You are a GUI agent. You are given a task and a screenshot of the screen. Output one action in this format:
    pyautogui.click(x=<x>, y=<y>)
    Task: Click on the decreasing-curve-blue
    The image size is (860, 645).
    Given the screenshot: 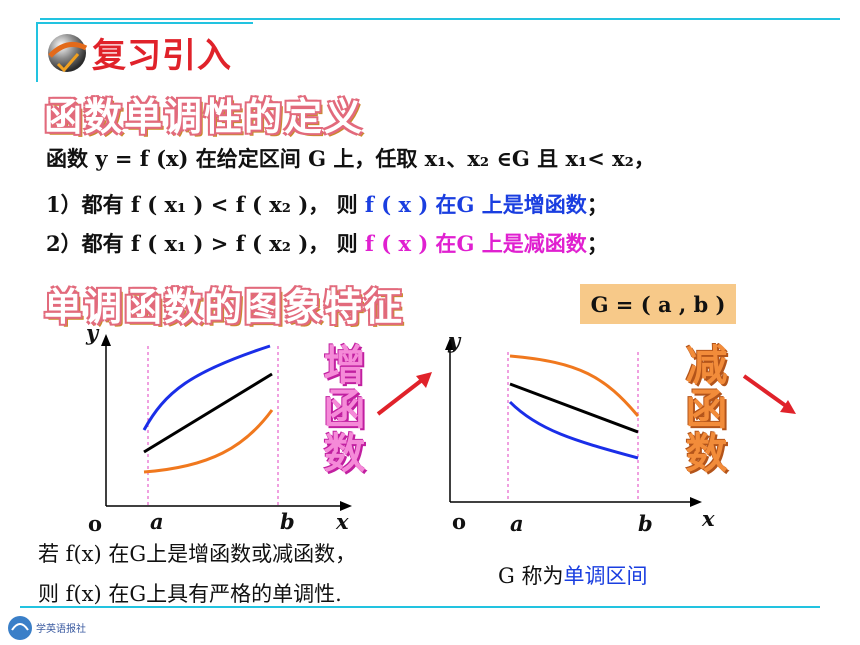 What is the action you would take?
    pyautogui.click(x=573, y=430)
    